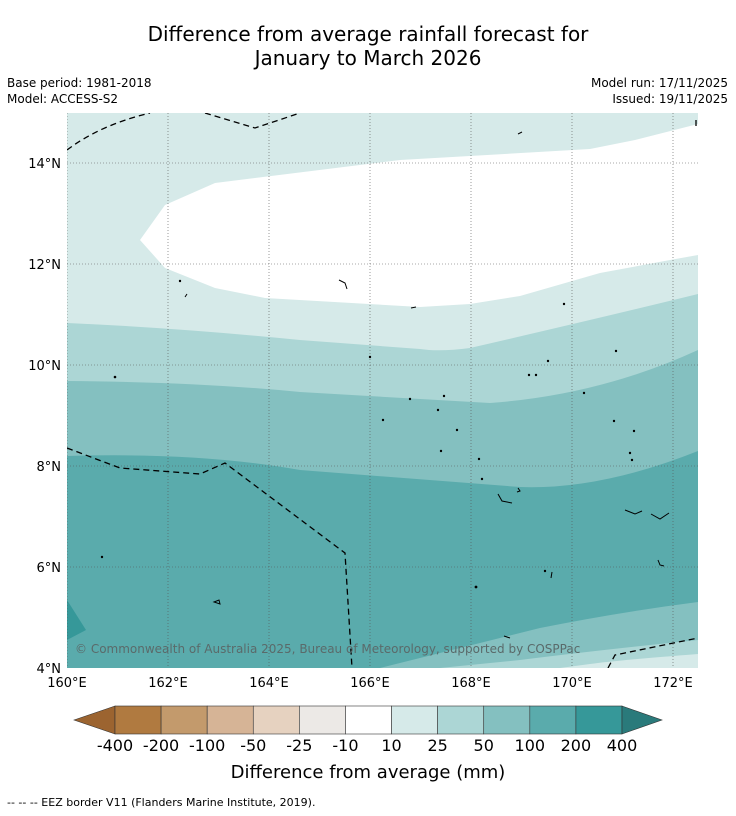  I want to click on colorbar-extend-high, so click(642, 720).